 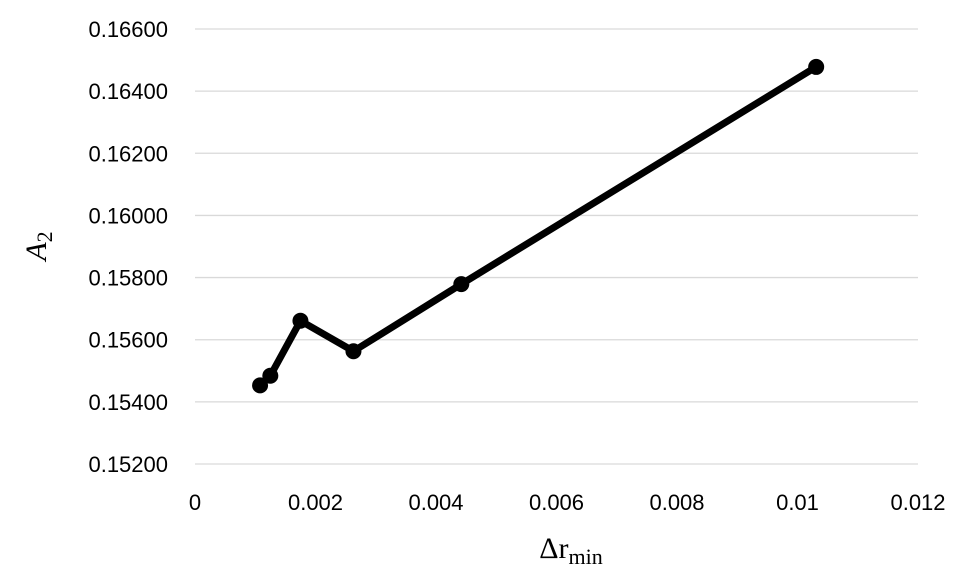 I want to click on x-tick-label-1: 0.002, so click(x=315, y=502).